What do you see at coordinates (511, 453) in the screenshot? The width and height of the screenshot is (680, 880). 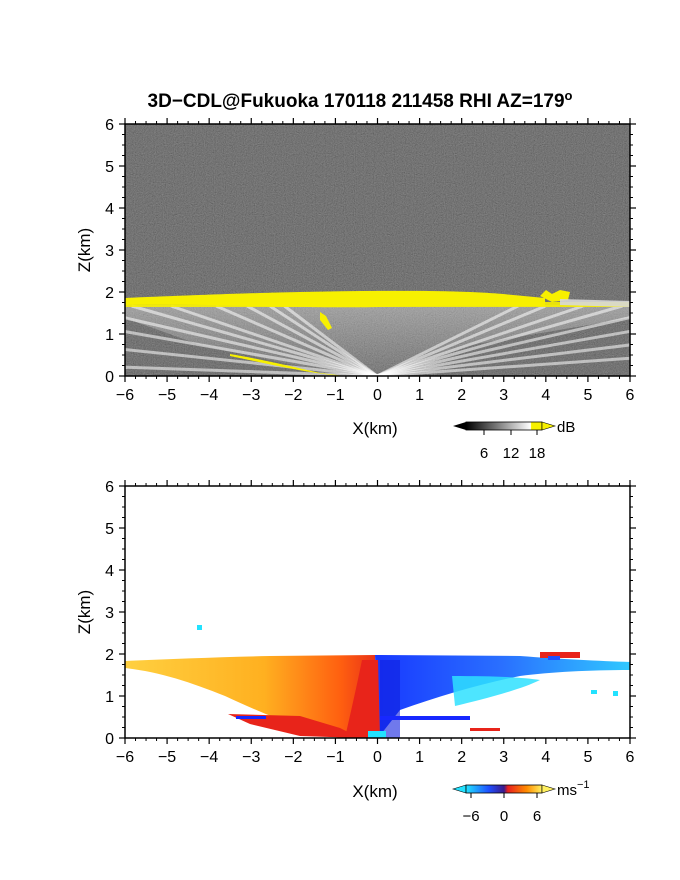 I see `intensity-colorbar-tick: 12` at bounding box center [511, 453].